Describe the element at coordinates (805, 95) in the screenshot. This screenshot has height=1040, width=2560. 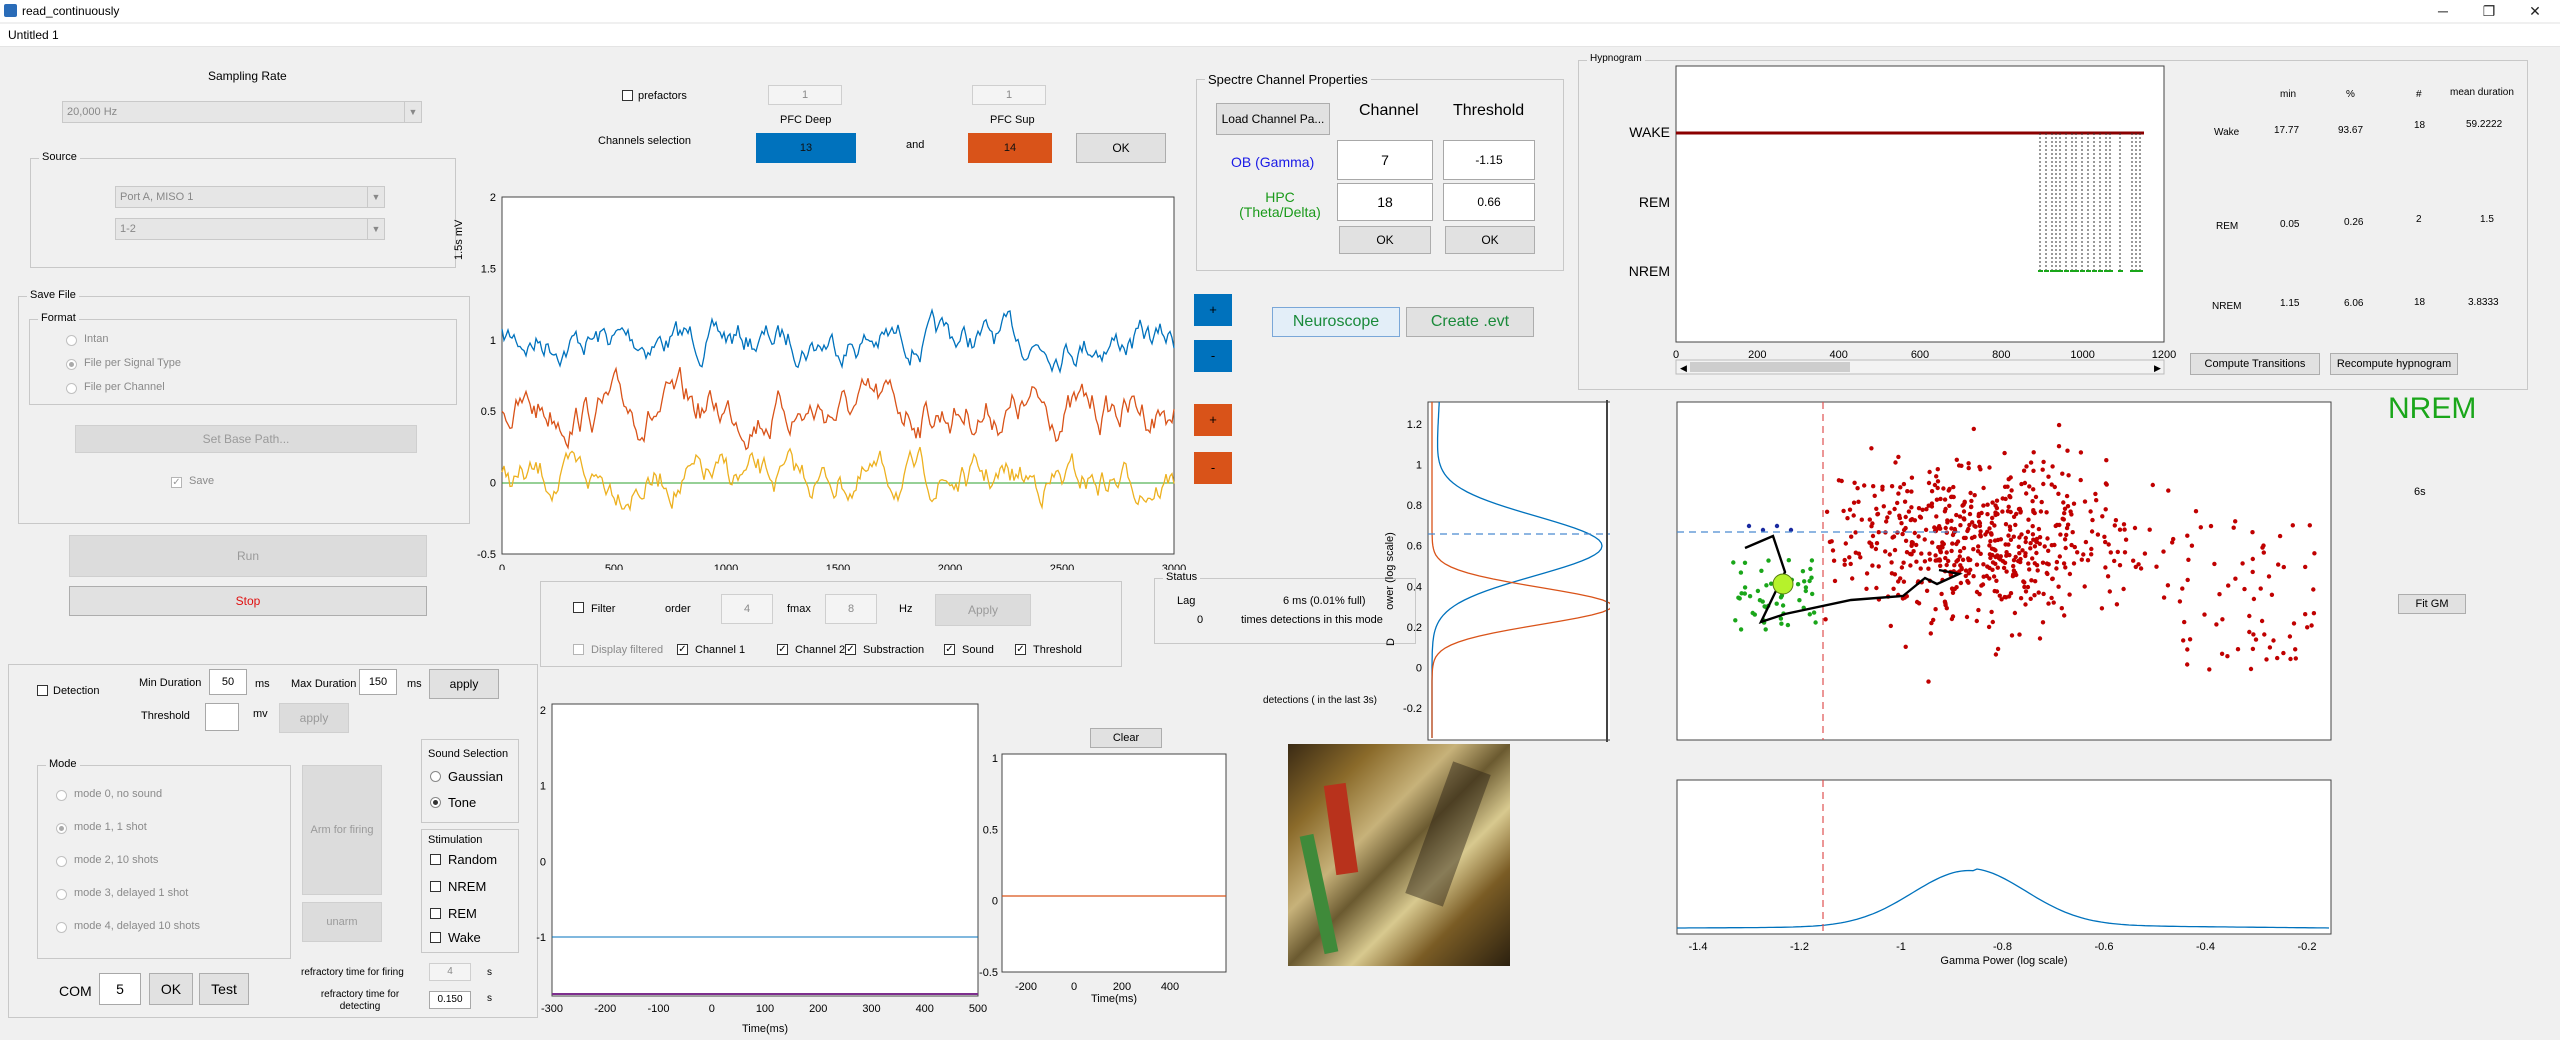
I see `pfc-deep-prefactor-input: 1` at that location.